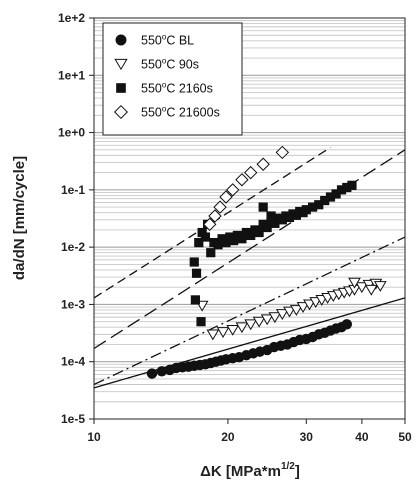 This screenshot has height=491, width=417. I want to click on legend: 550oC BL 550oC 90s 550oC 2160s 550oC 21600s, so click(172, 79).